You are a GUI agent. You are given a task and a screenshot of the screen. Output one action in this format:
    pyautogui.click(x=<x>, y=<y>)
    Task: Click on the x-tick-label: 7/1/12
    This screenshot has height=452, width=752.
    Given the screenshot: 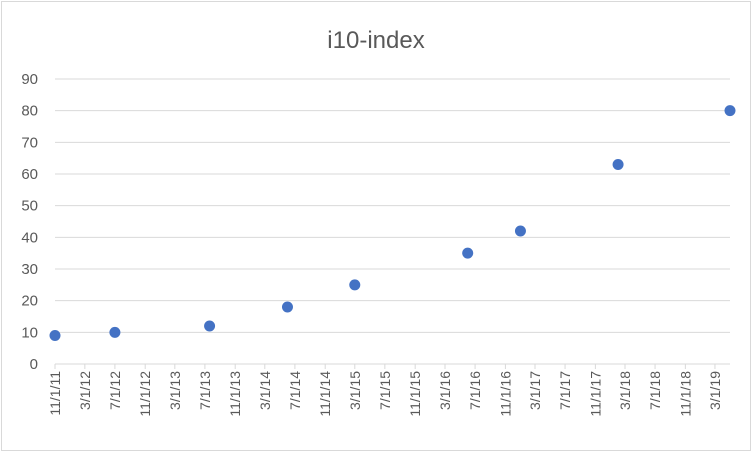 What is the action you would take?
    pyautogui.click(x=115, y=390)
    